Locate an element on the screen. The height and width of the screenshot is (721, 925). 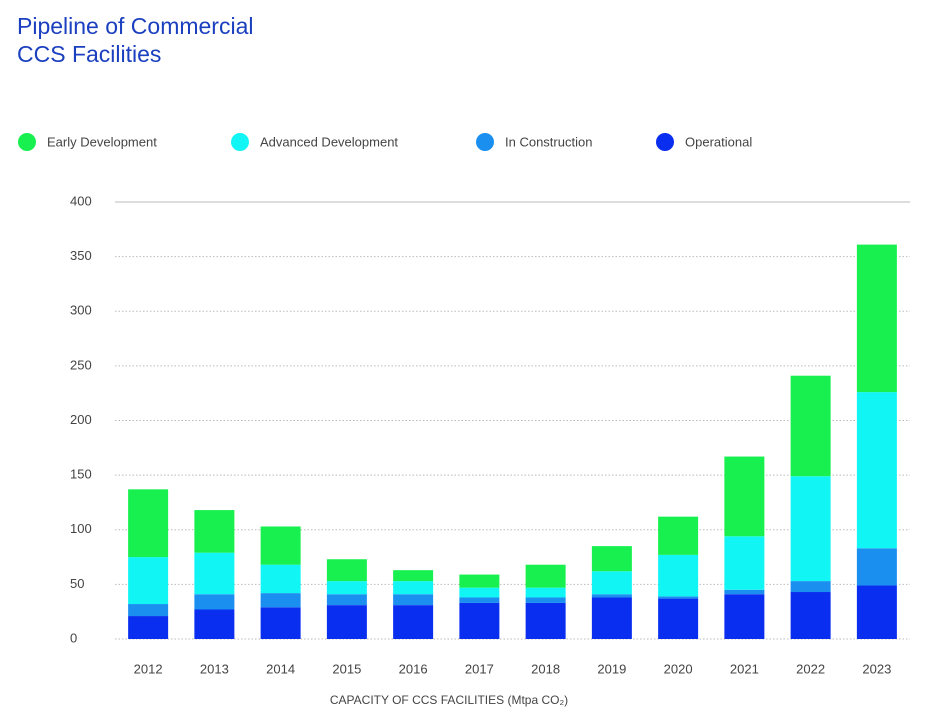
x-tick-label: 2020 is located at coordinates (678, 668).